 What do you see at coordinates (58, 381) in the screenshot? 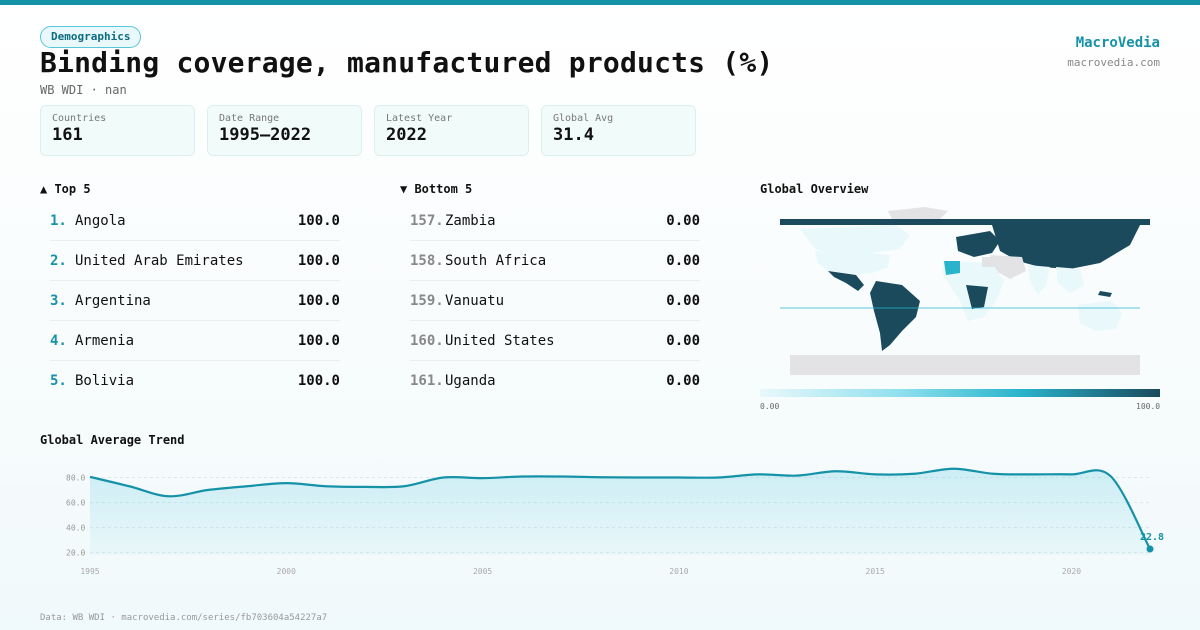
I see `rank-number: 5.` at bounding box center [58, 381].